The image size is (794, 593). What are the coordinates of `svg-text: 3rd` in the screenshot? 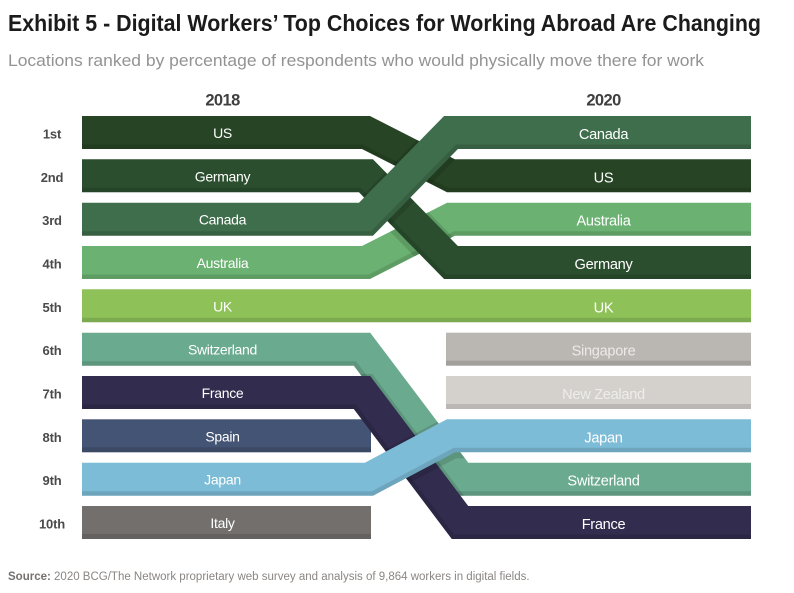 It's located at (52, 220).